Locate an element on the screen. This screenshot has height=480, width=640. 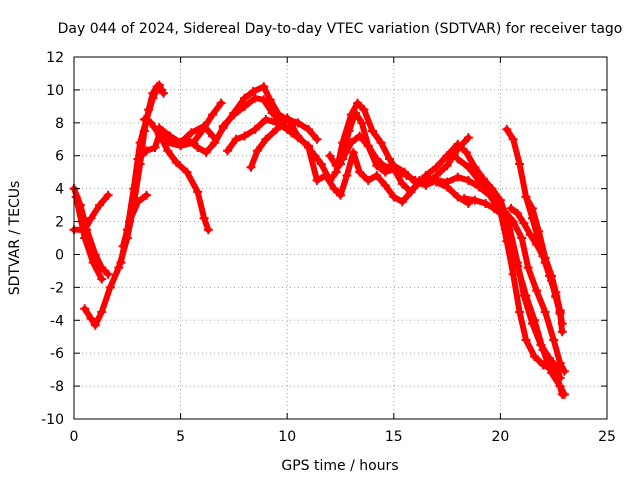
y-tick-label: 12 is located at coordinates (55, 58).